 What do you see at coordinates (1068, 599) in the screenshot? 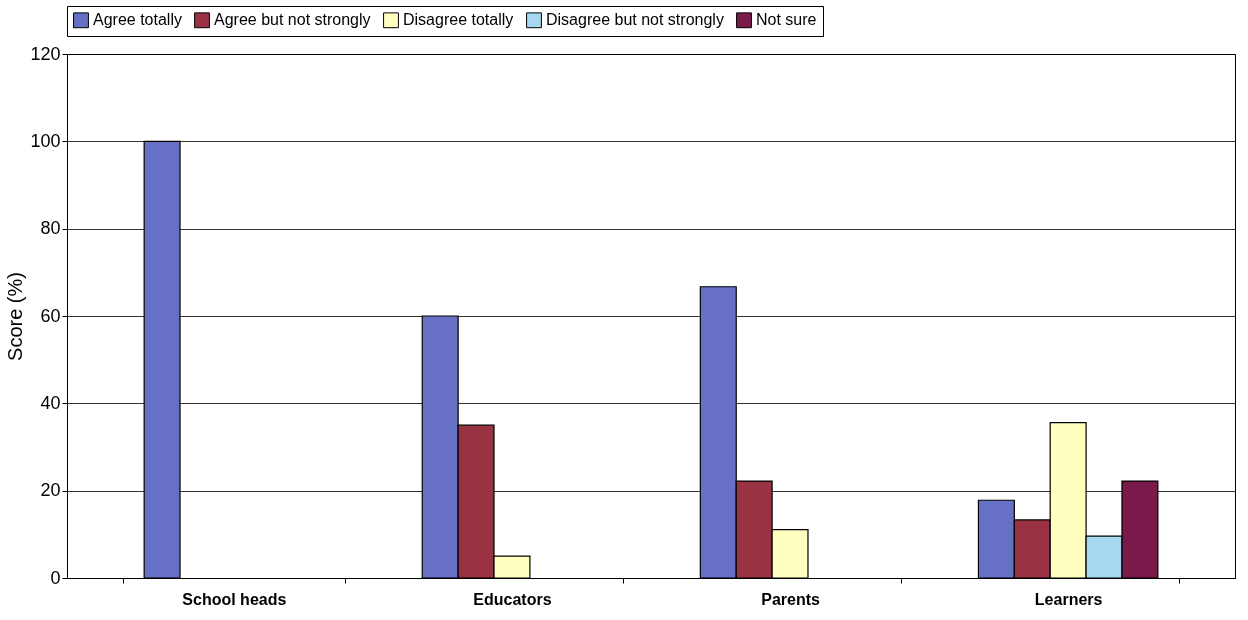
I see `x-tick-label: Learners` at bounding box center [1068, 599].